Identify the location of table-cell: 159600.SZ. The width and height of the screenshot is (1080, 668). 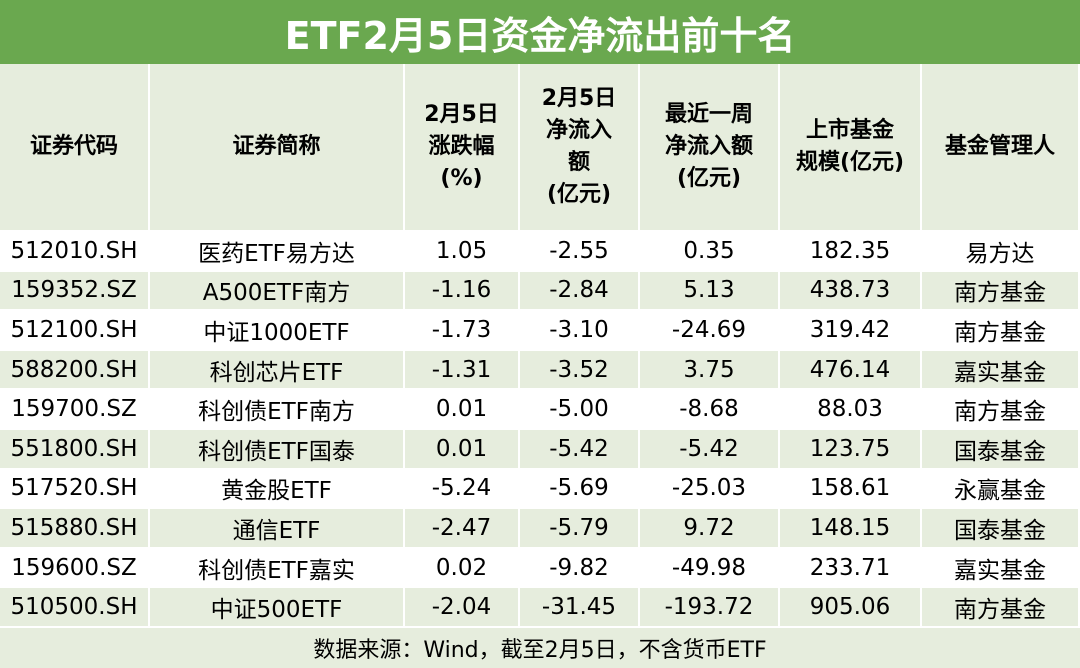
(75, 568).